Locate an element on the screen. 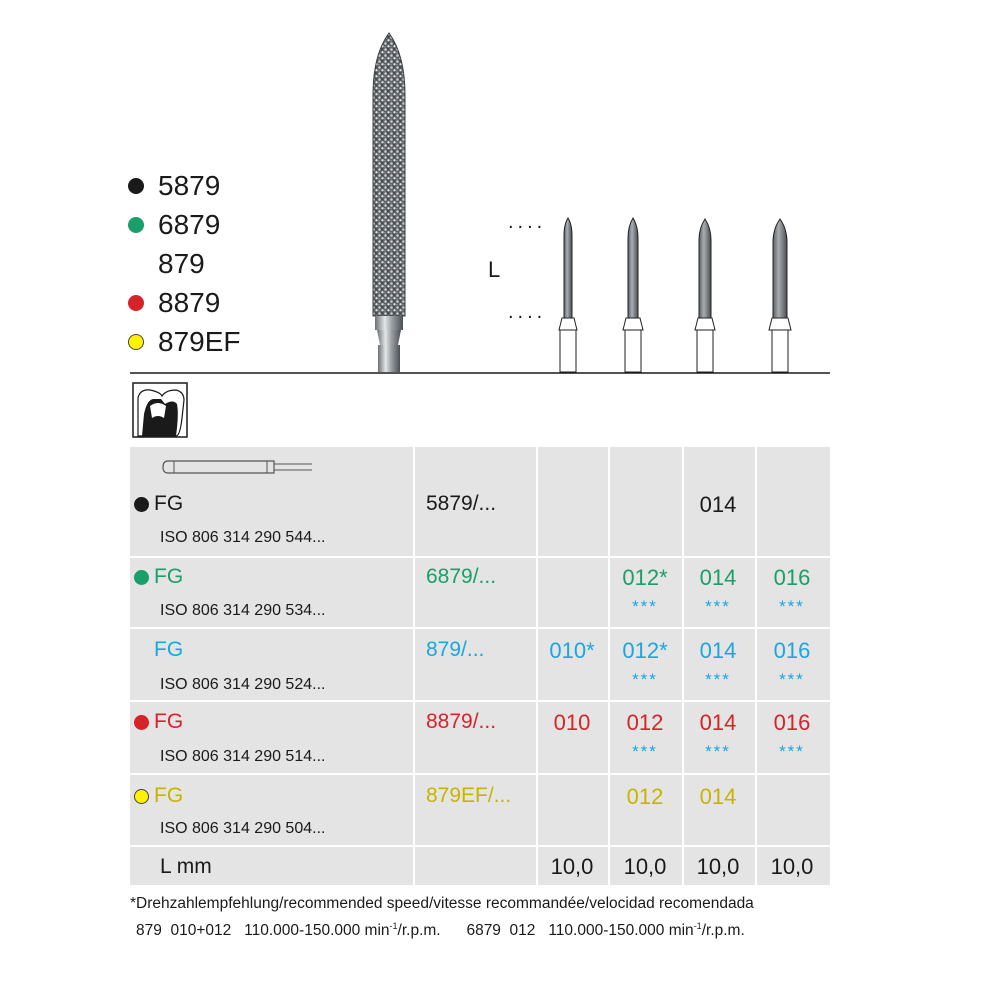  legend-item-879ef: 879EF is located at coordinates (184, 341).